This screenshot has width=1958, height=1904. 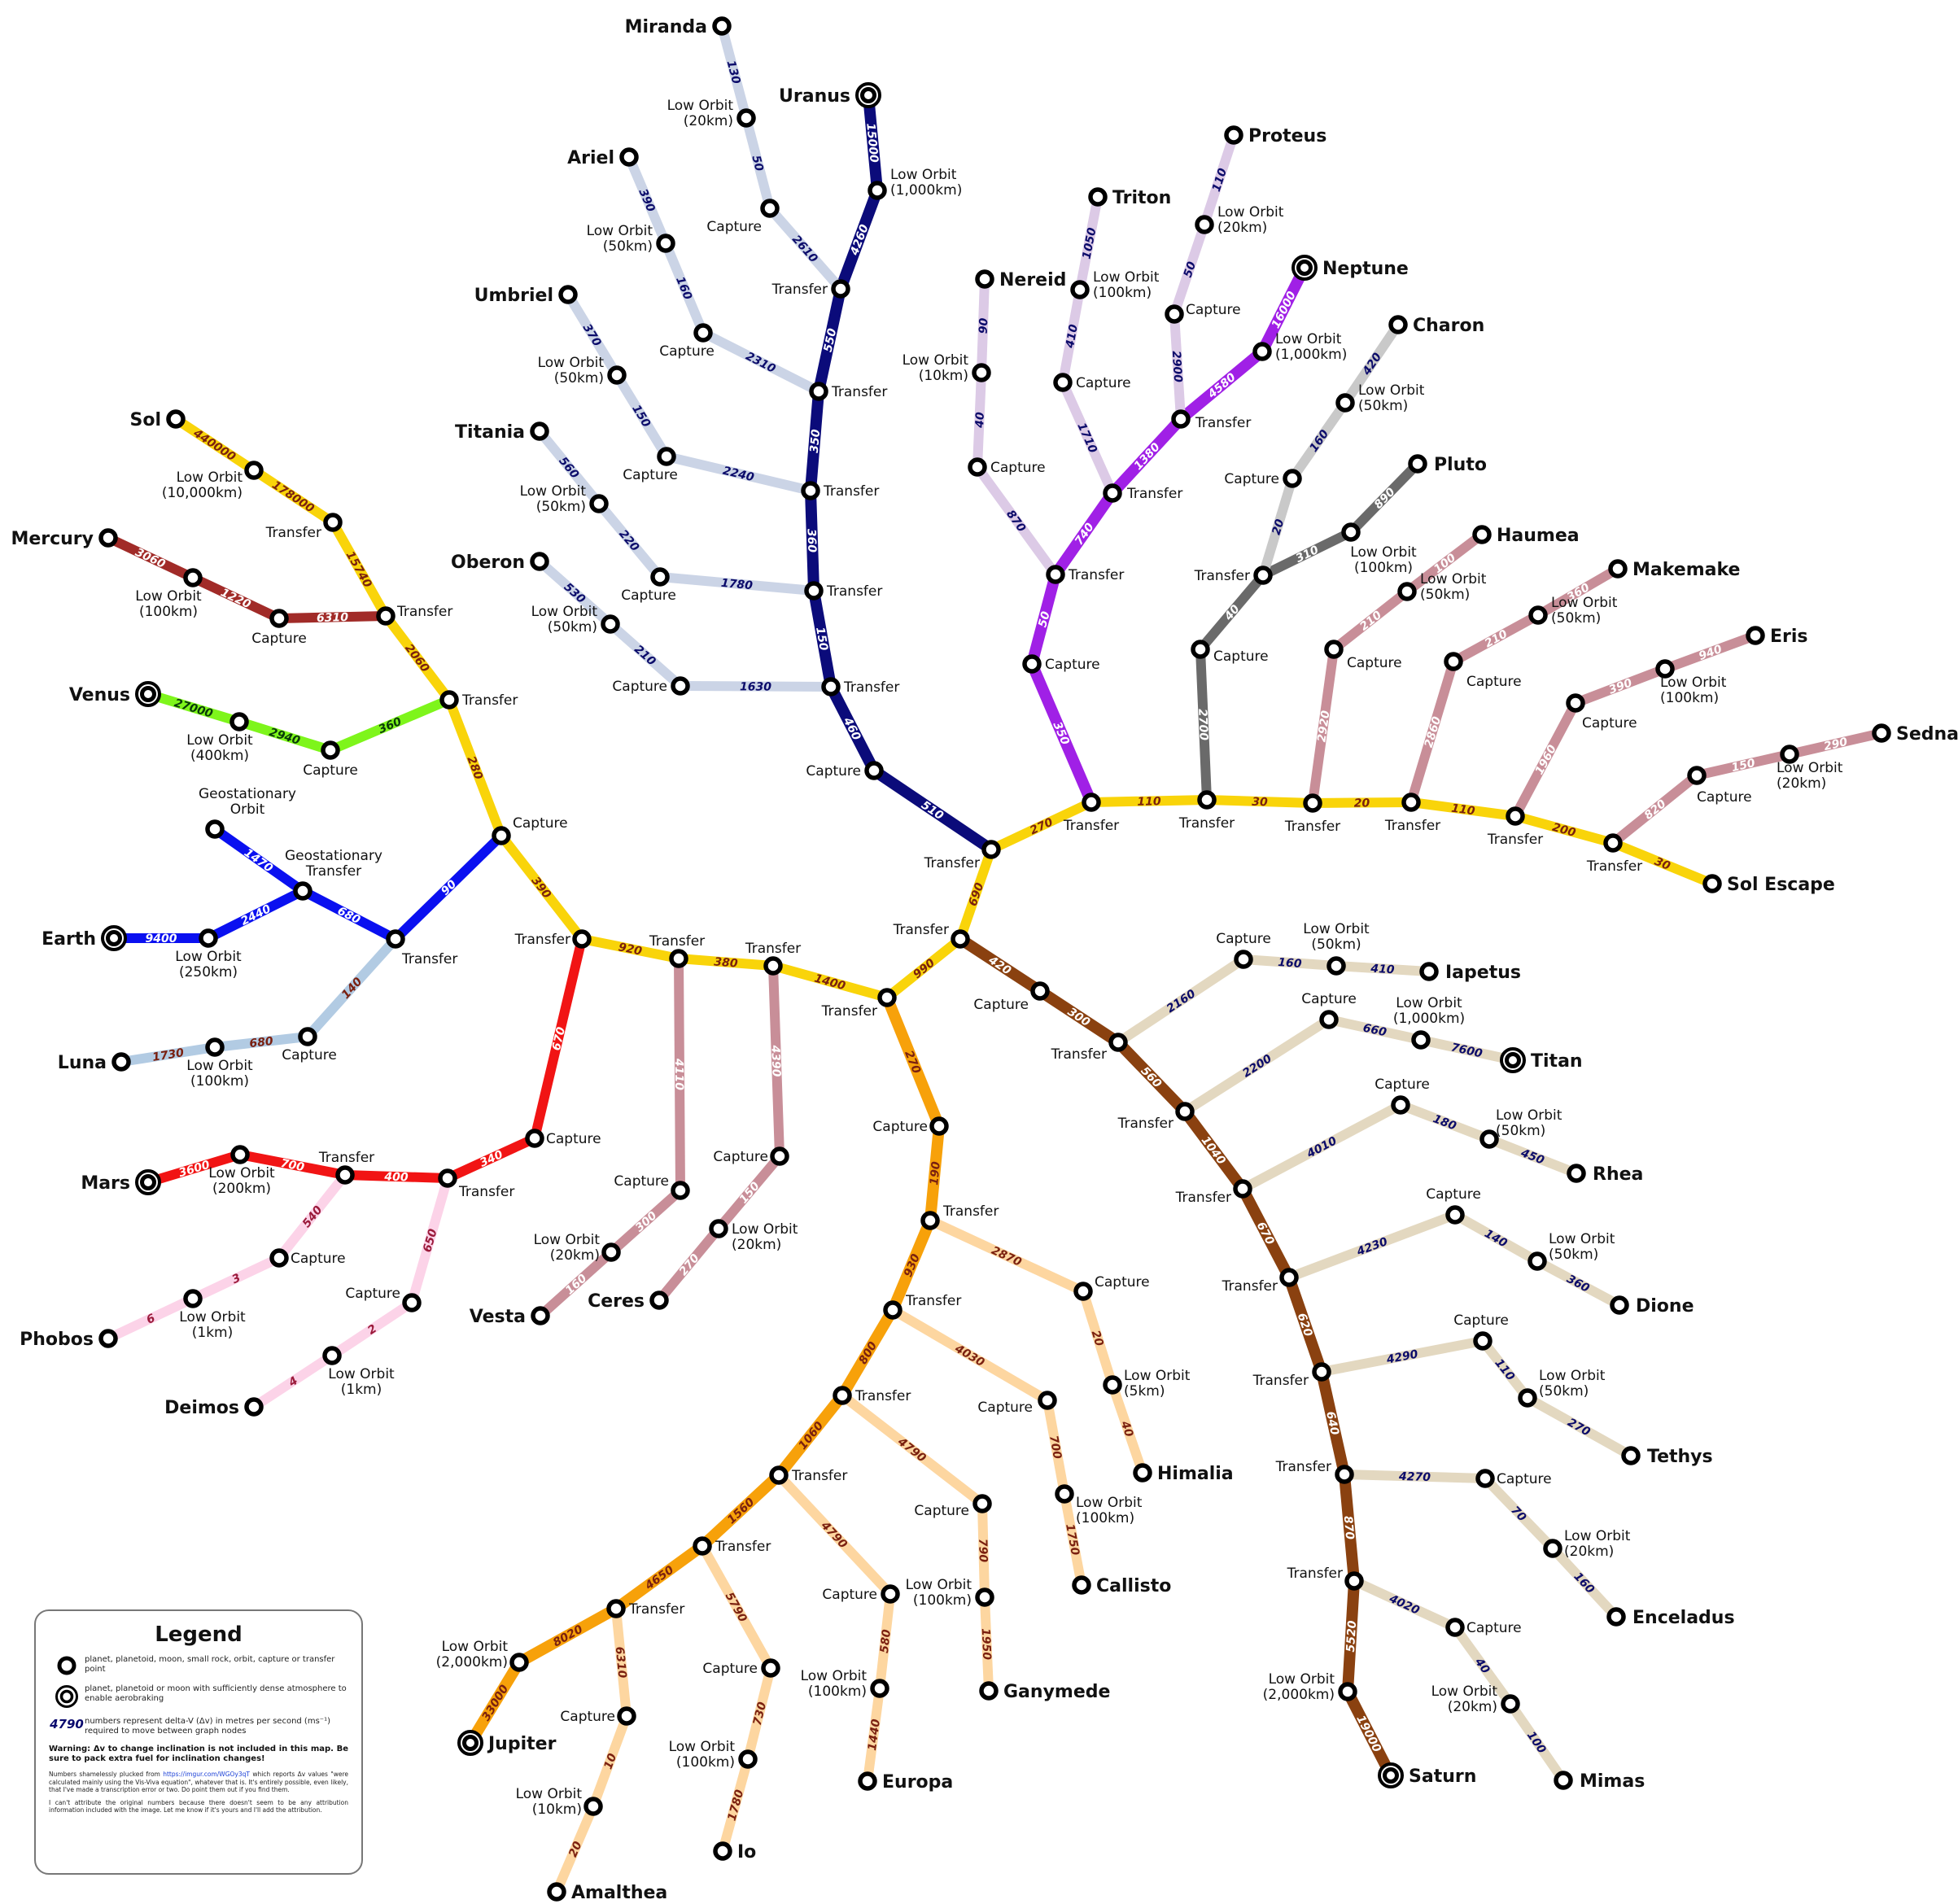 I want to click on node-pluT, so click(x=1207, y=800).